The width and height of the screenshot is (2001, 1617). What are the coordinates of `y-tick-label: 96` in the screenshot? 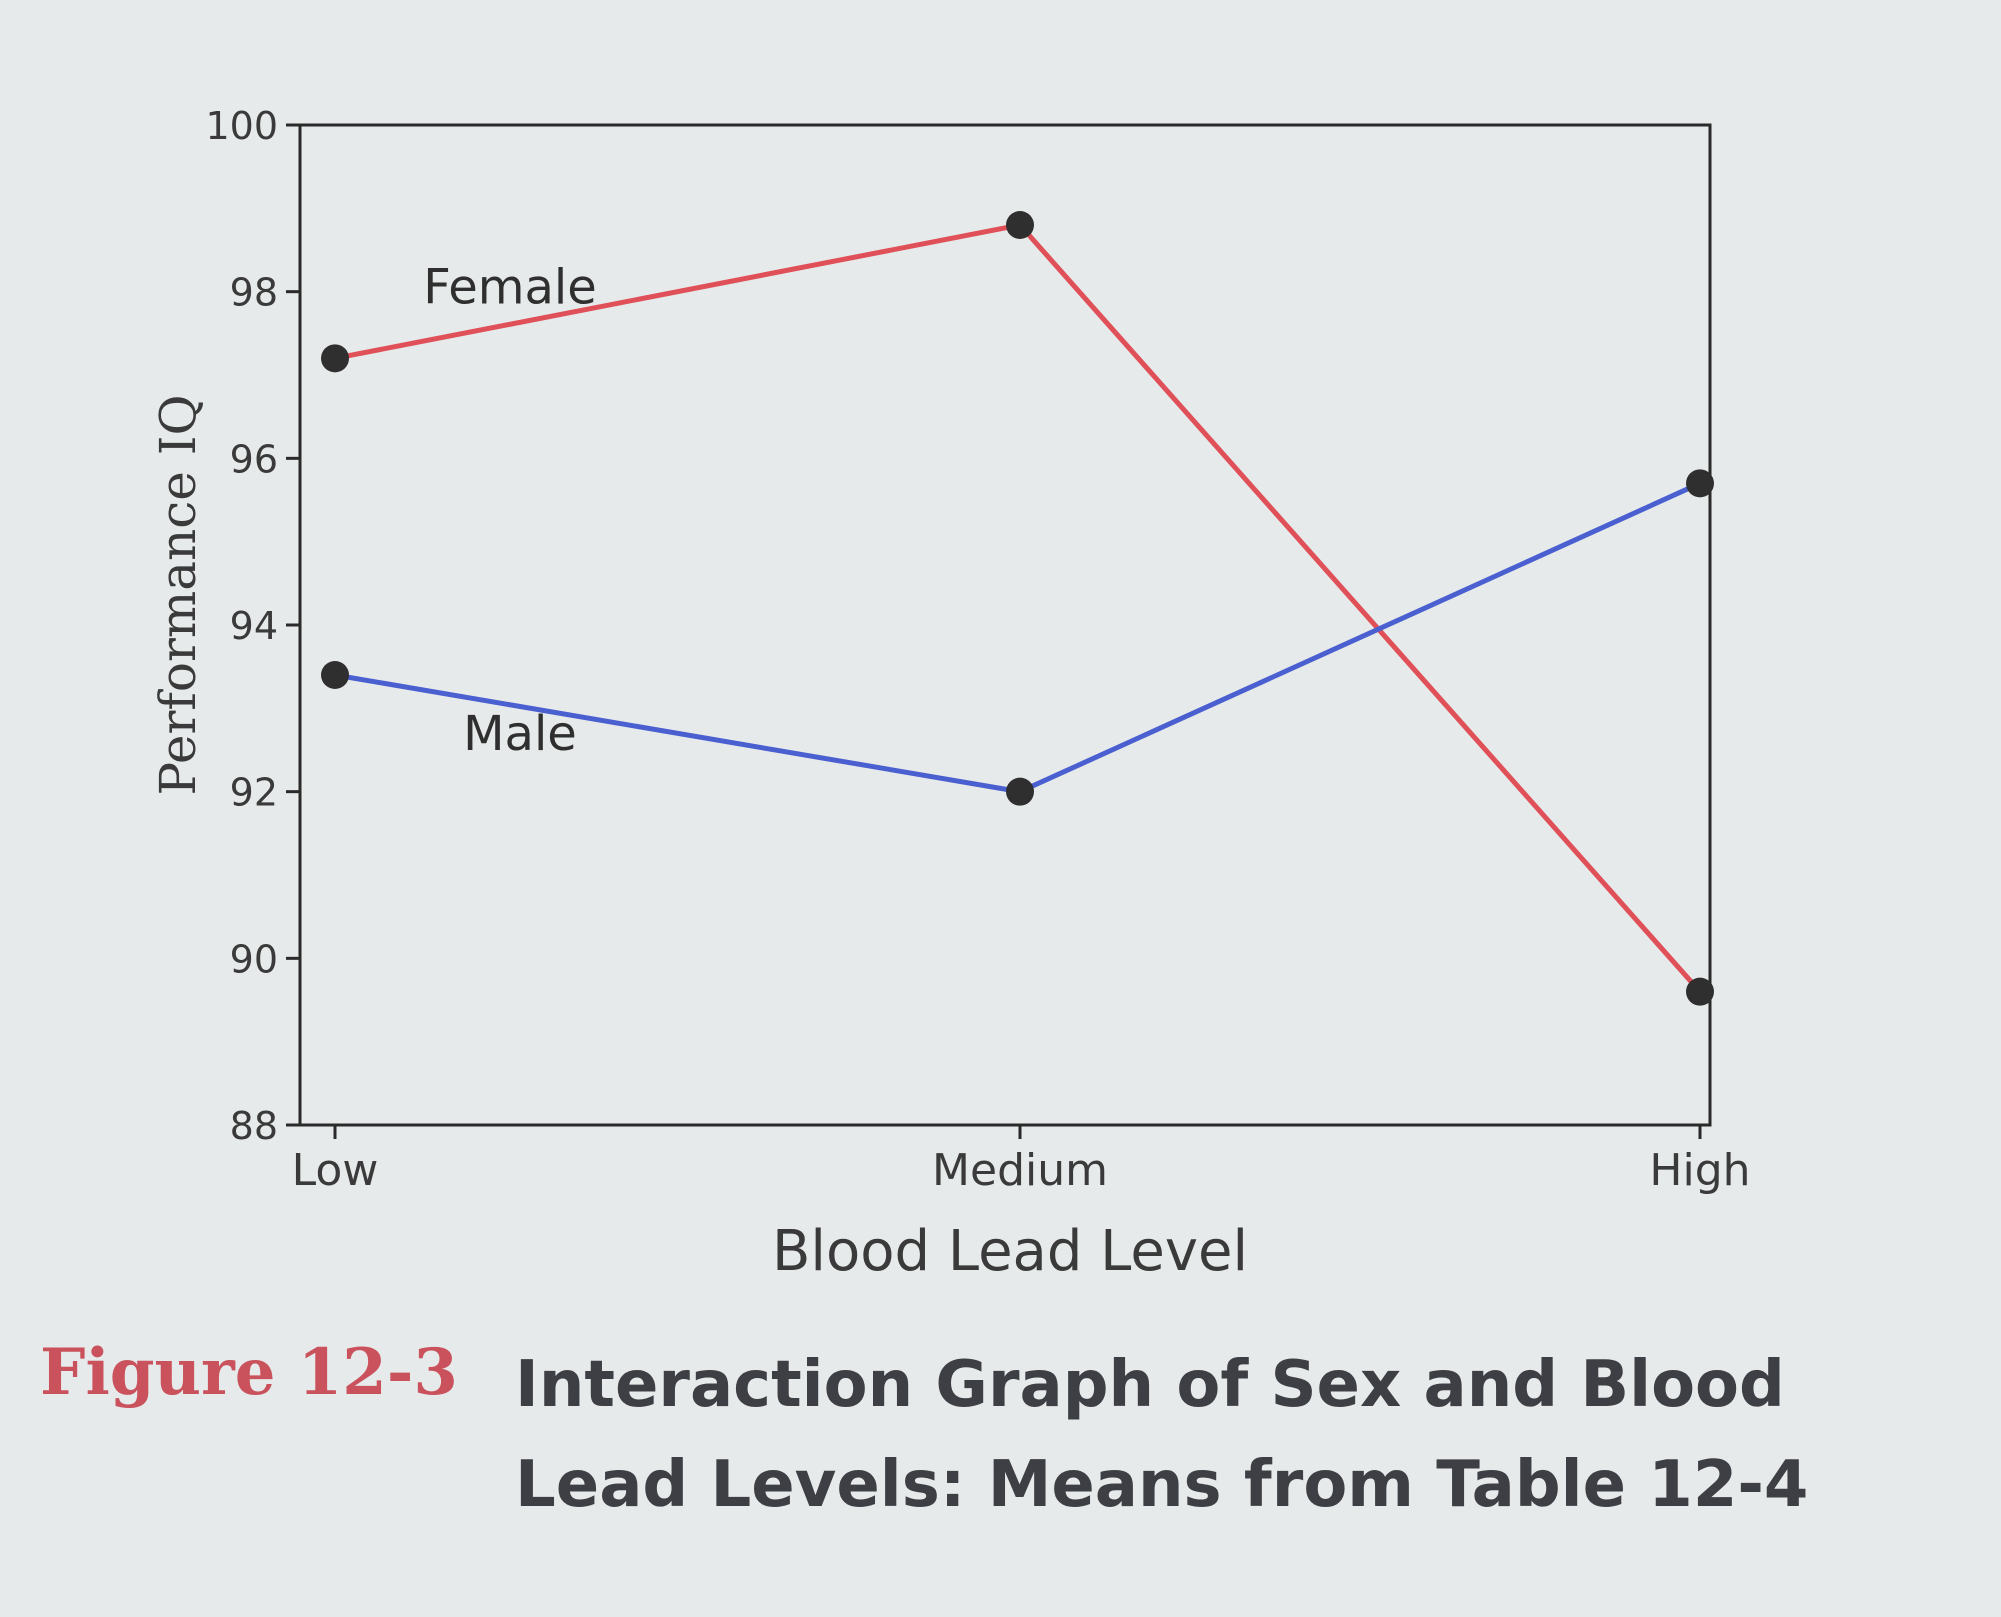 It's located at (254, 459).